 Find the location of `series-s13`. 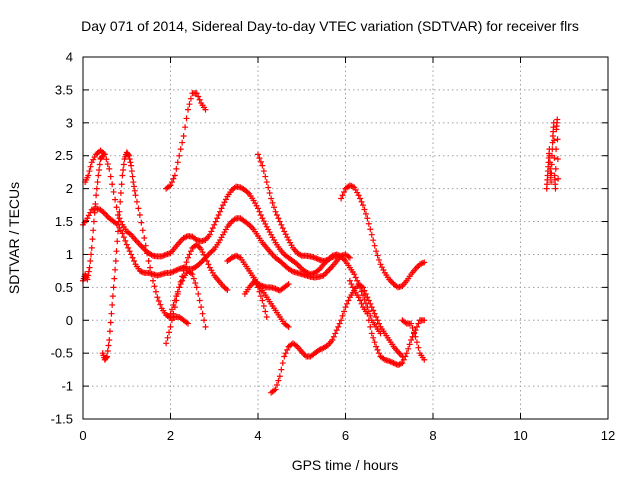

series-s13 is located at coordinates (383, 236).